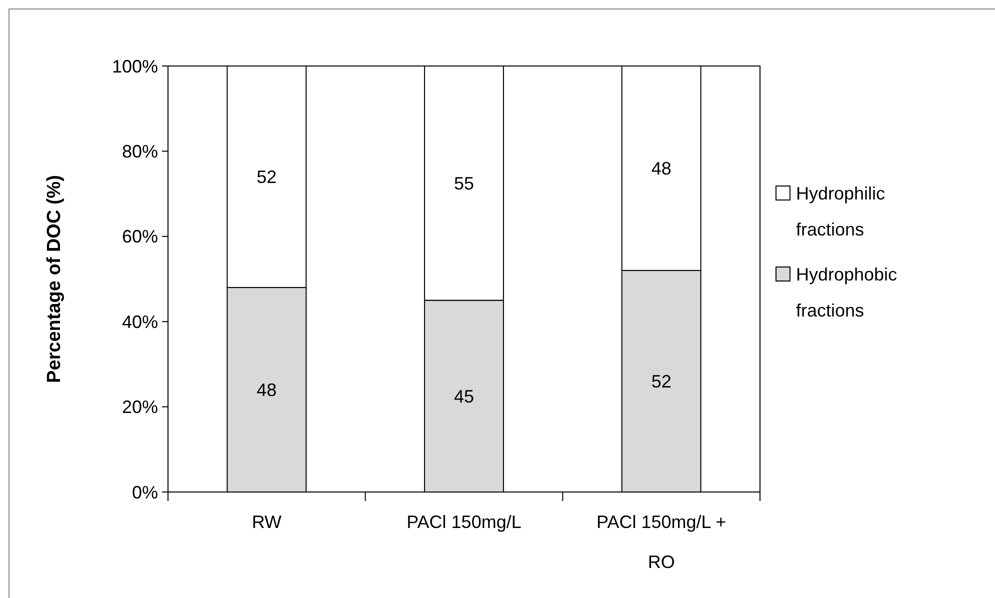 This screenshot has height=598, width=995. Describe the element at coordinates (841, 211) in the screenshot. I see `legend-label: Hydrophilic fractions` at that location.